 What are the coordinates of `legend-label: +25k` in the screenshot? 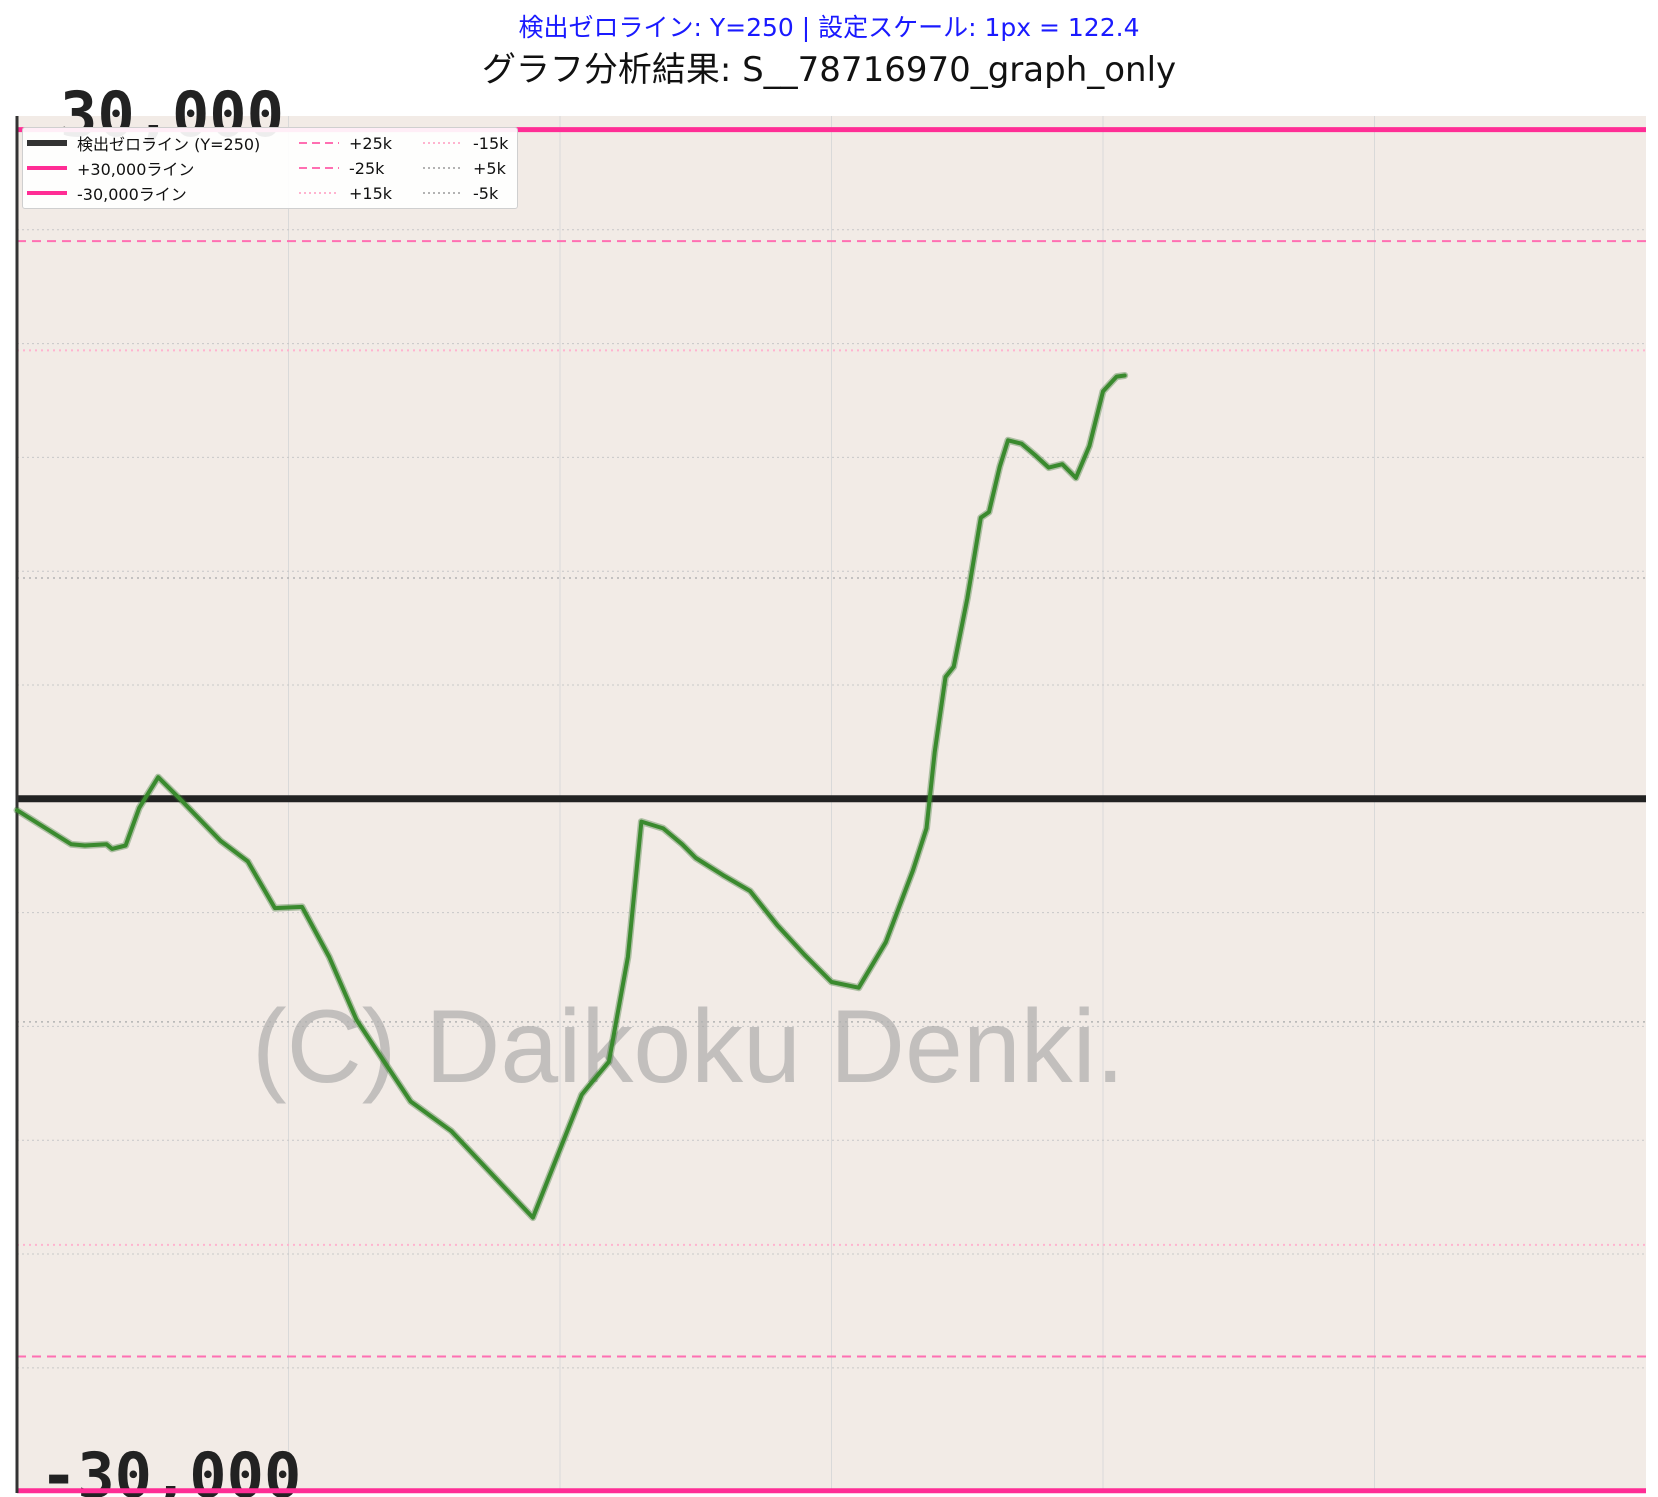 It's located at (371, 143).